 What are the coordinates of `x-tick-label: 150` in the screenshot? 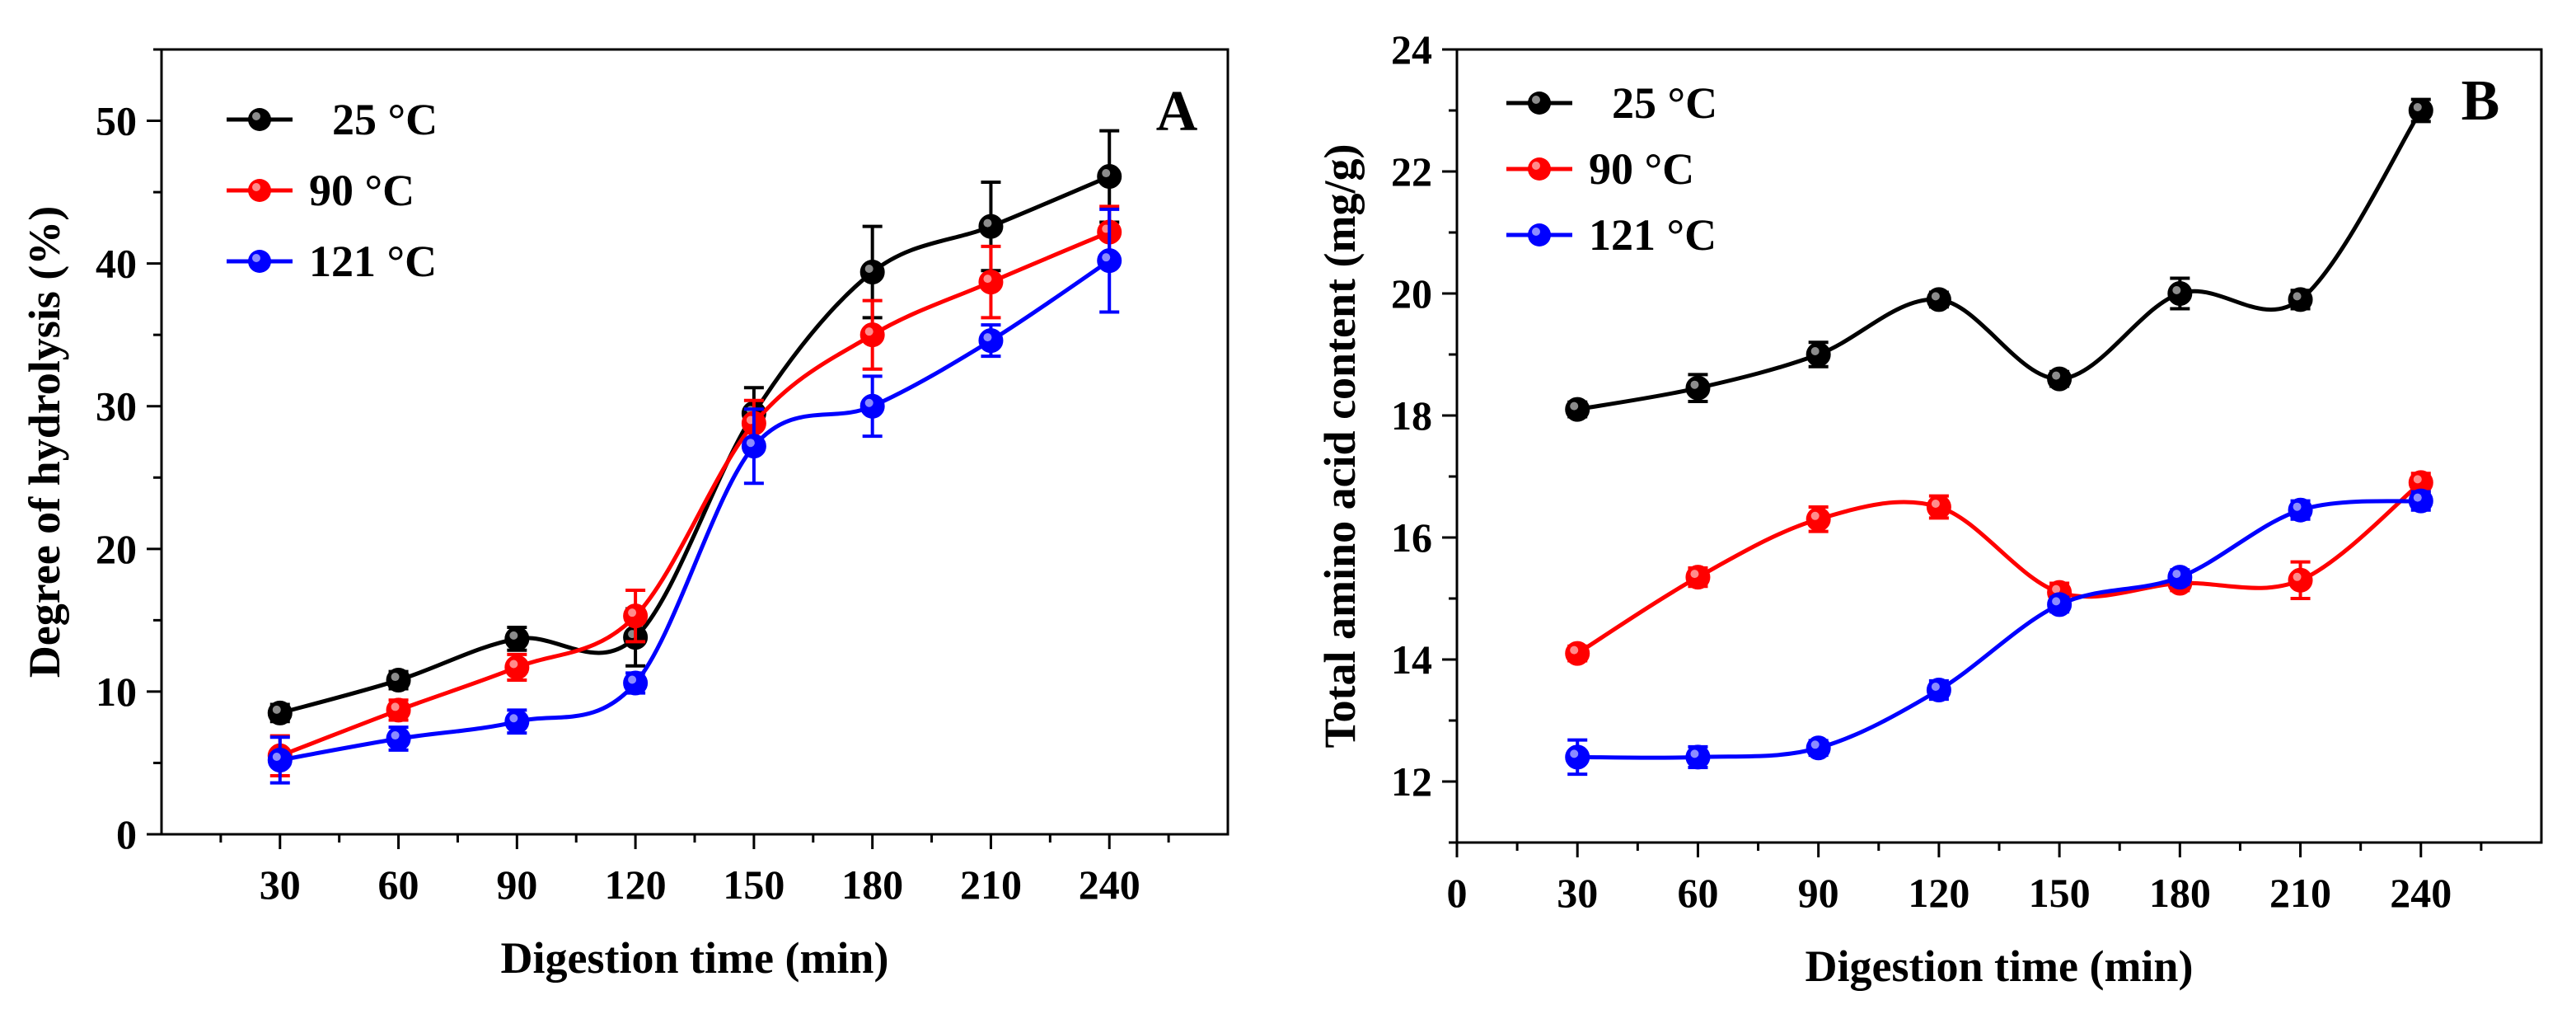 It's located at (2060, 893).